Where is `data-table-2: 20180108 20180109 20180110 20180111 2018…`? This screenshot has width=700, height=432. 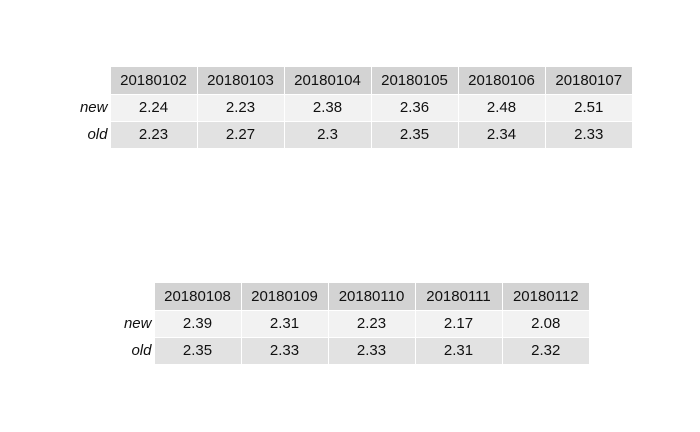 data-table-2: 20180108 20180109 20180110 20180111 2018… is located at coordinates (353, 323).